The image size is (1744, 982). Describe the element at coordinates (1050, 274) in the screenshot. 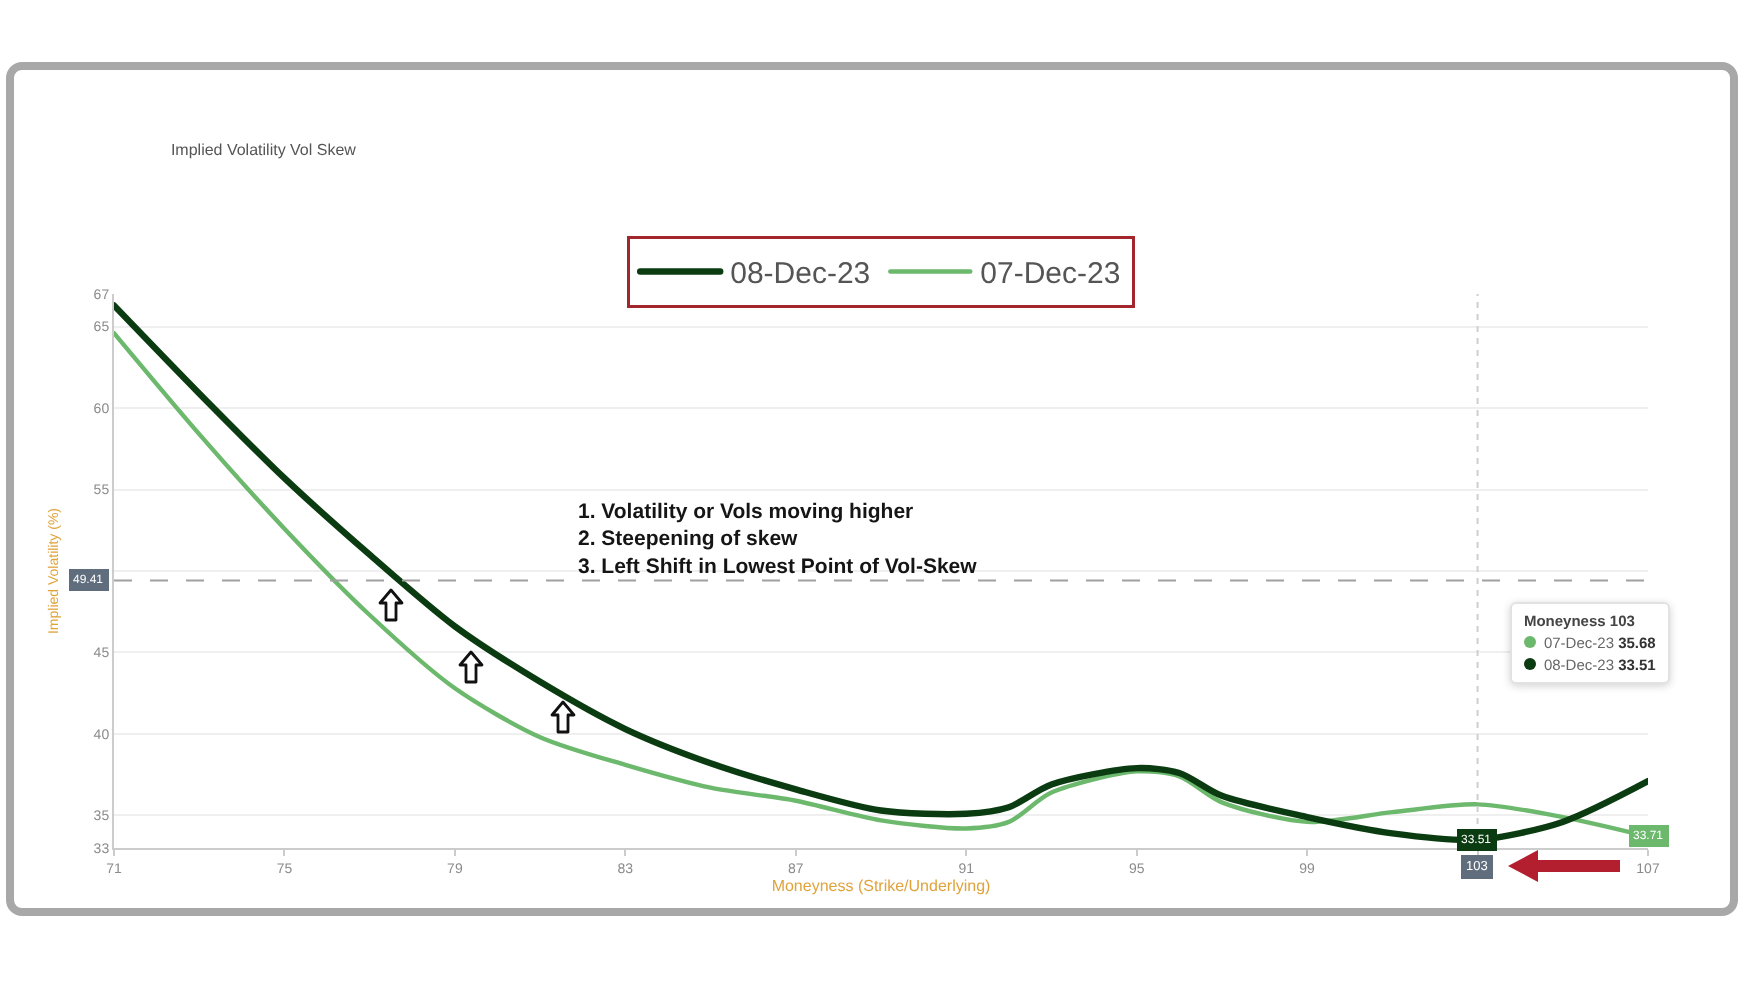

I see `legend-label: 07-Dec-23` at that location.